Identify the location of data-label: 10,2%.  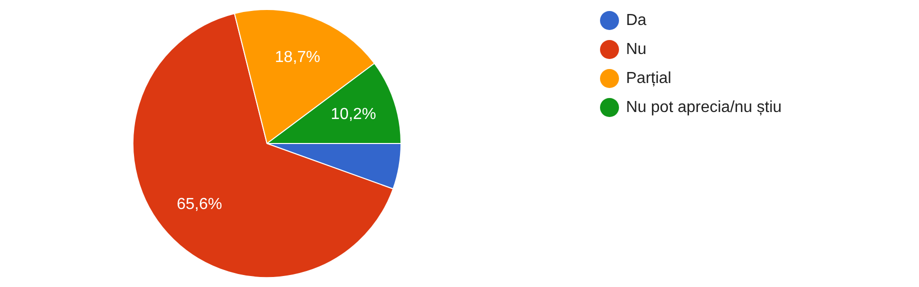
(353, 115).